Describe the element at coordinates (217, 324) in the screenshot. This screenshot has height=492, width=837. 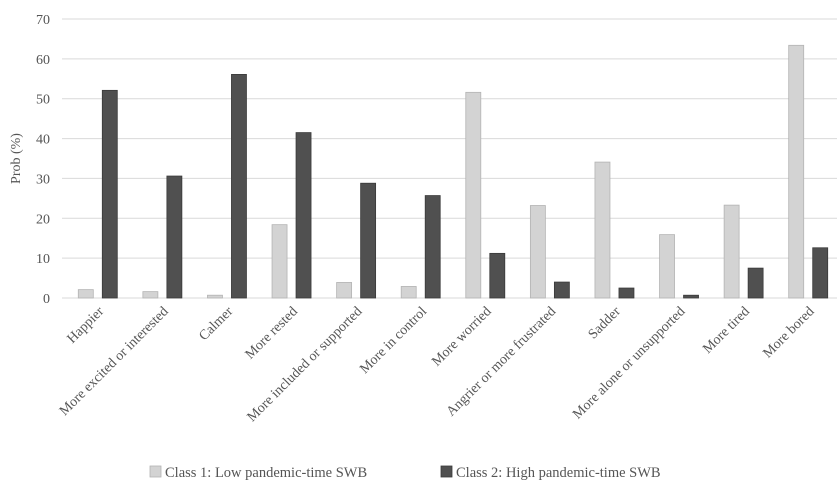
I see `category-label: Calmer` at that location.